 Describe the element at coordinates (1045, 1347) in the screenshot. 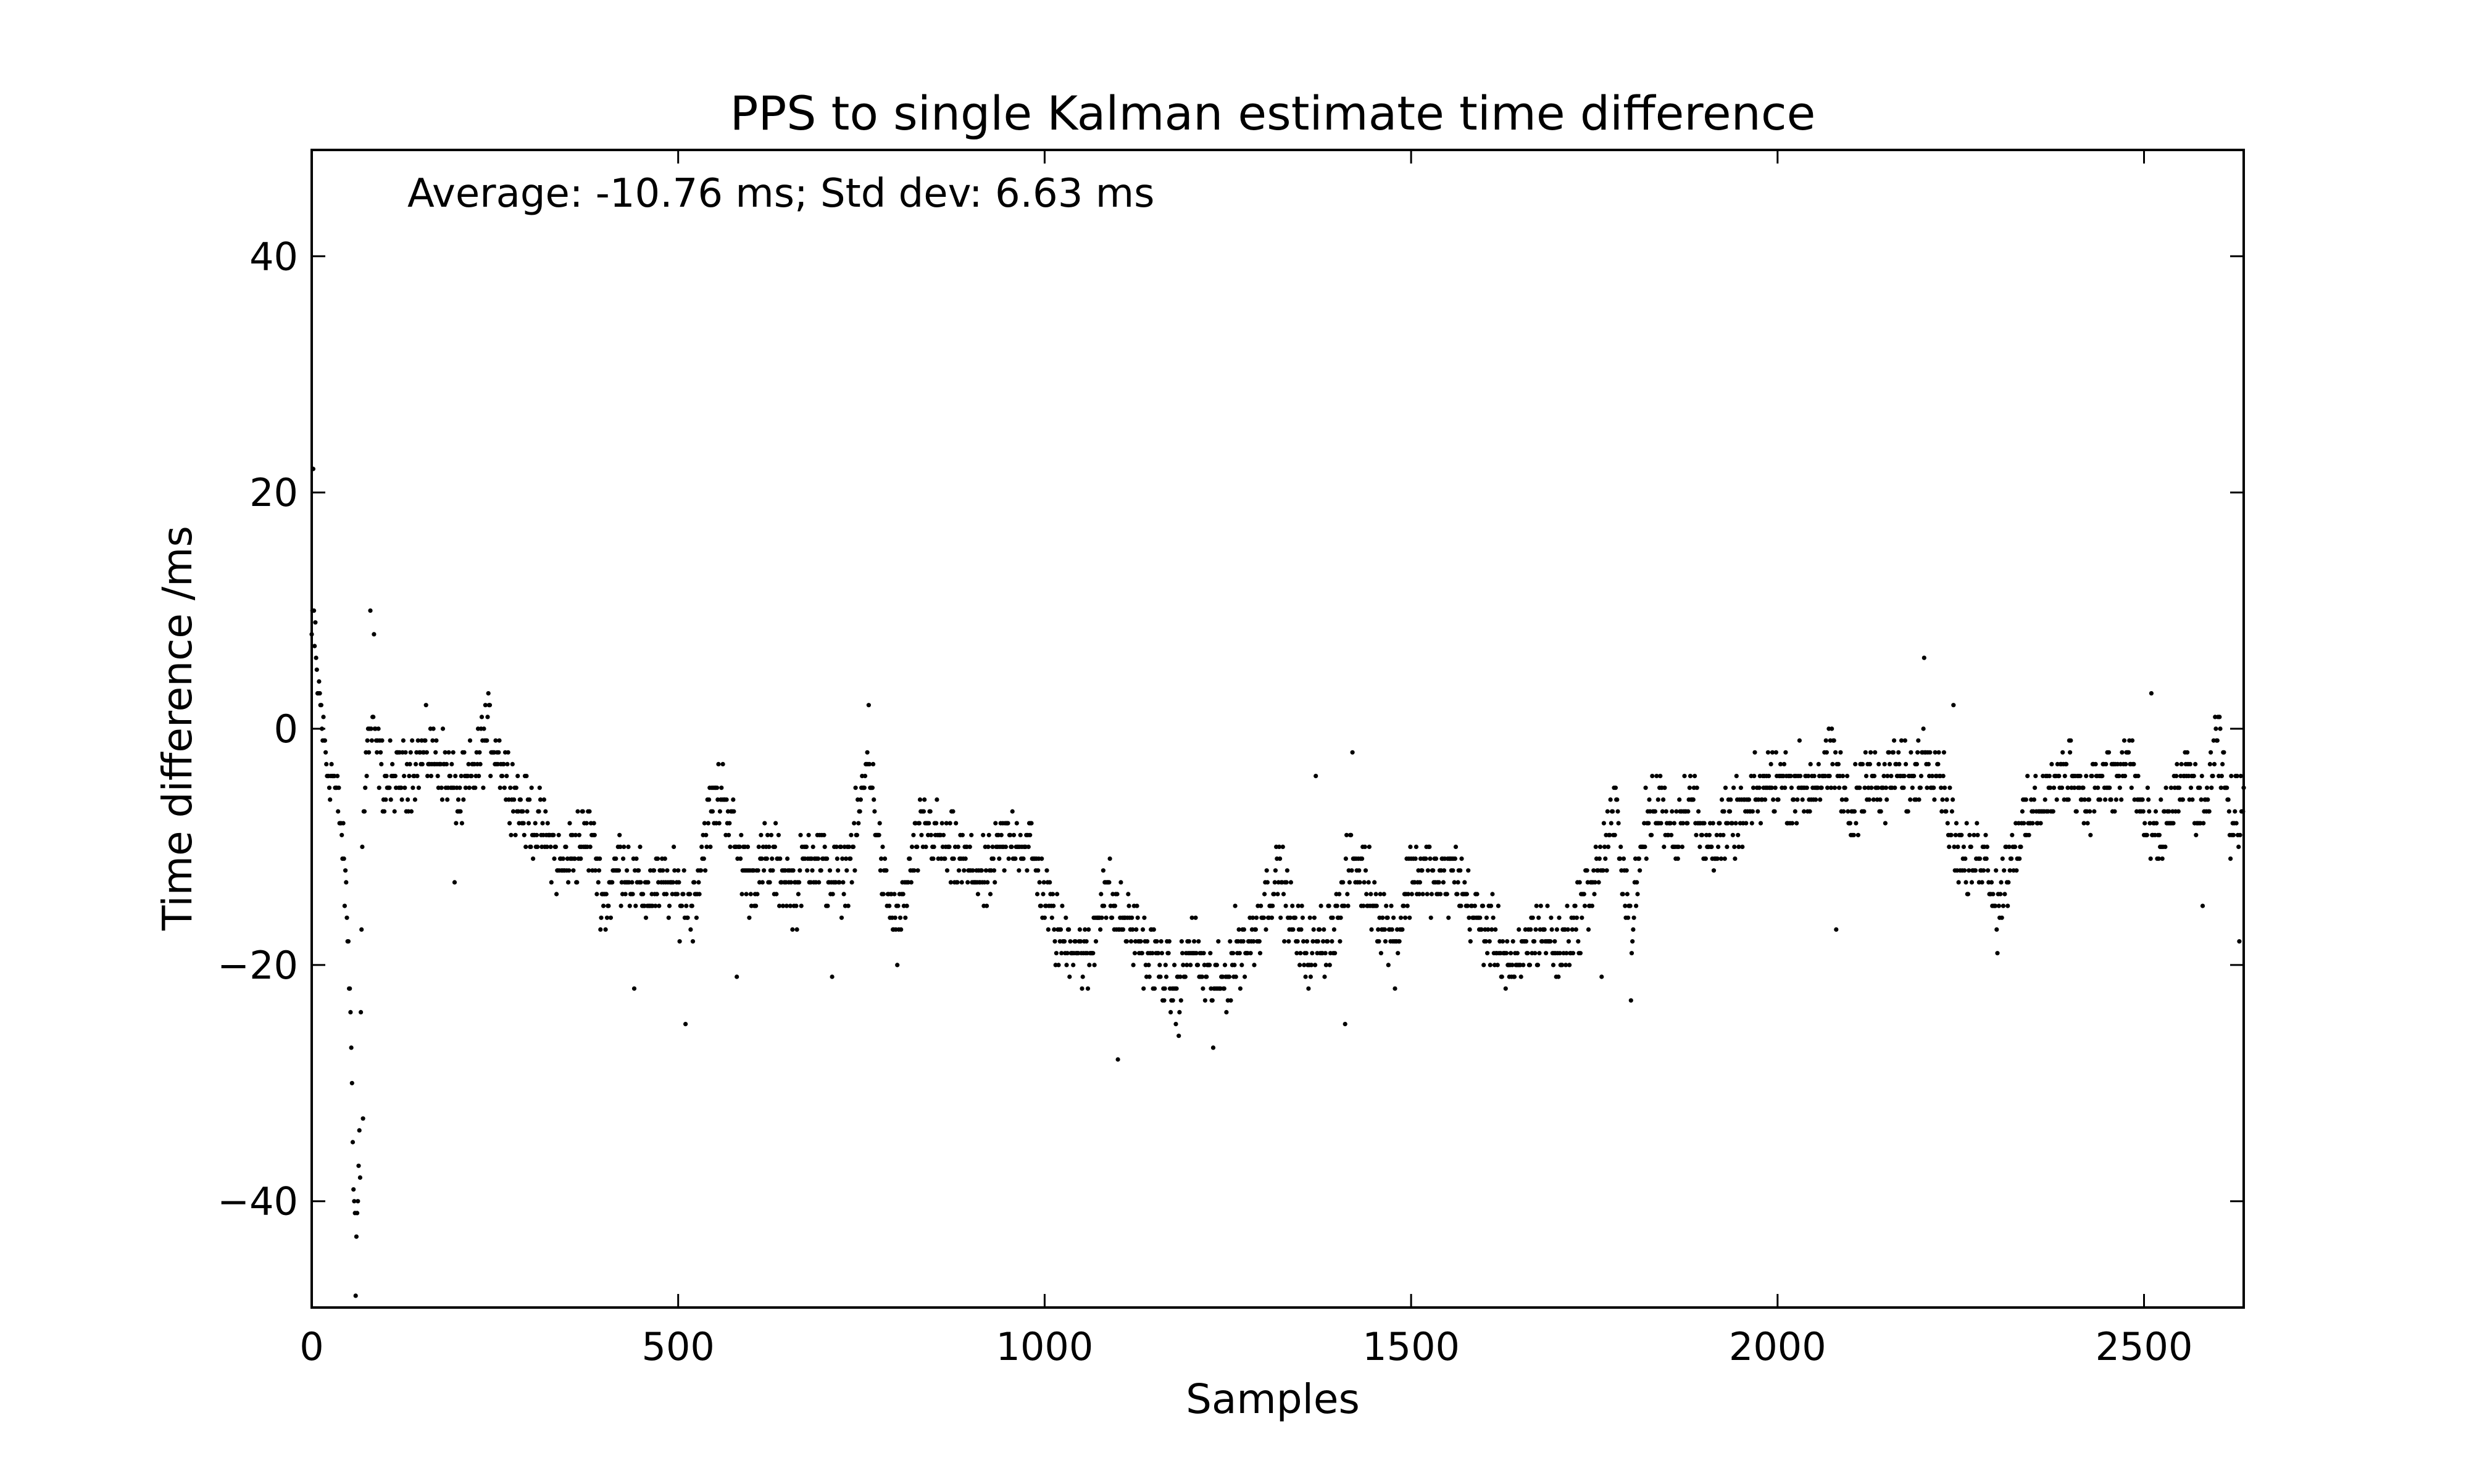

I see `x-tick-label: 1000` at that location.